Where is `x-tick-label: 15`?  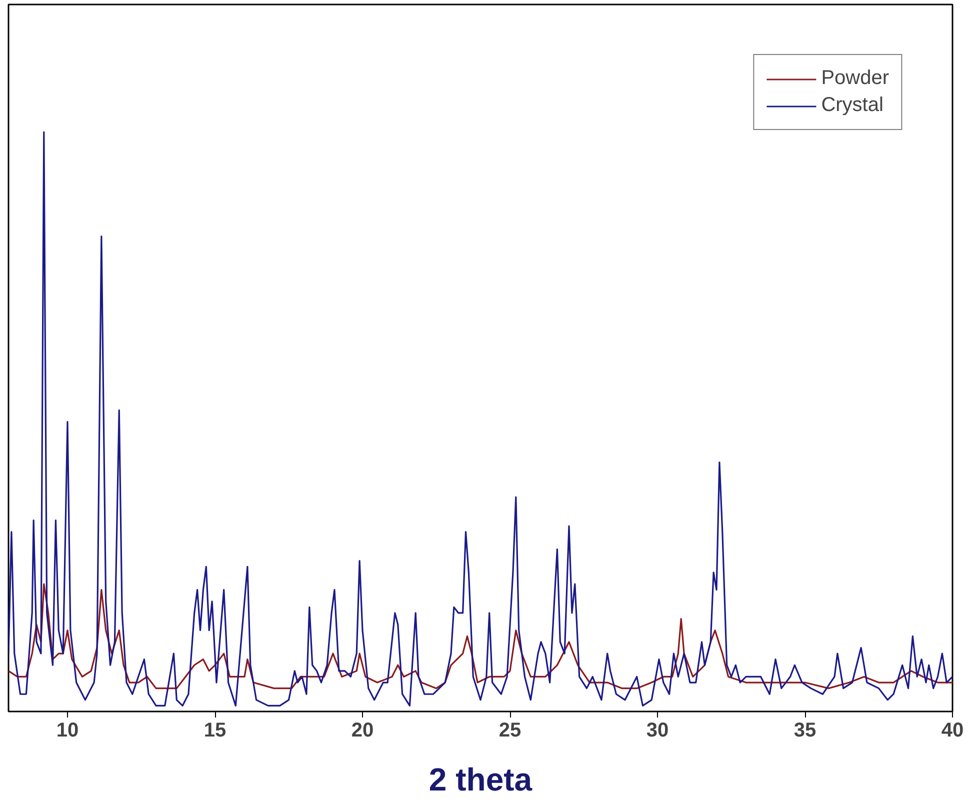 x-tick-label: 15 is located at coordinates (215, 731).